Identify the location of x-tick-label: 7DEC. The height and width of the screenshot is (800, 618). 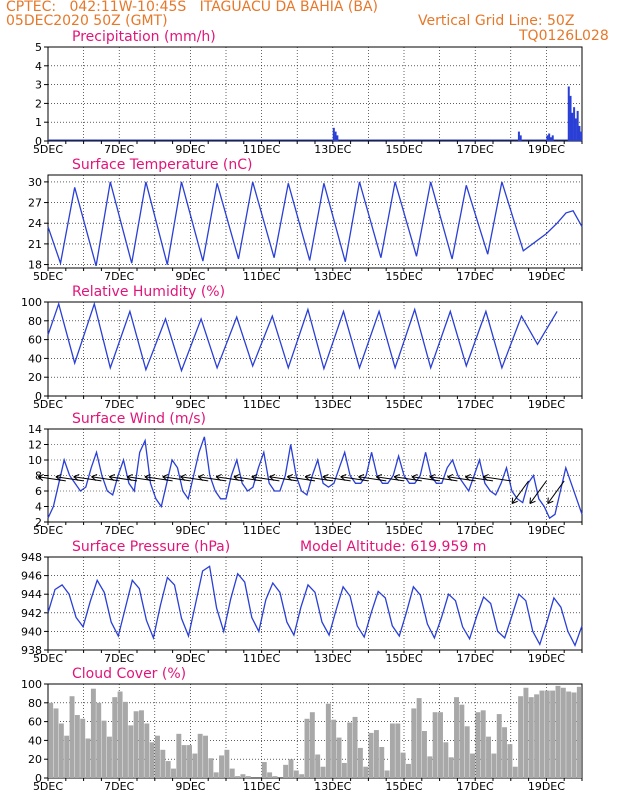
(119, 658).